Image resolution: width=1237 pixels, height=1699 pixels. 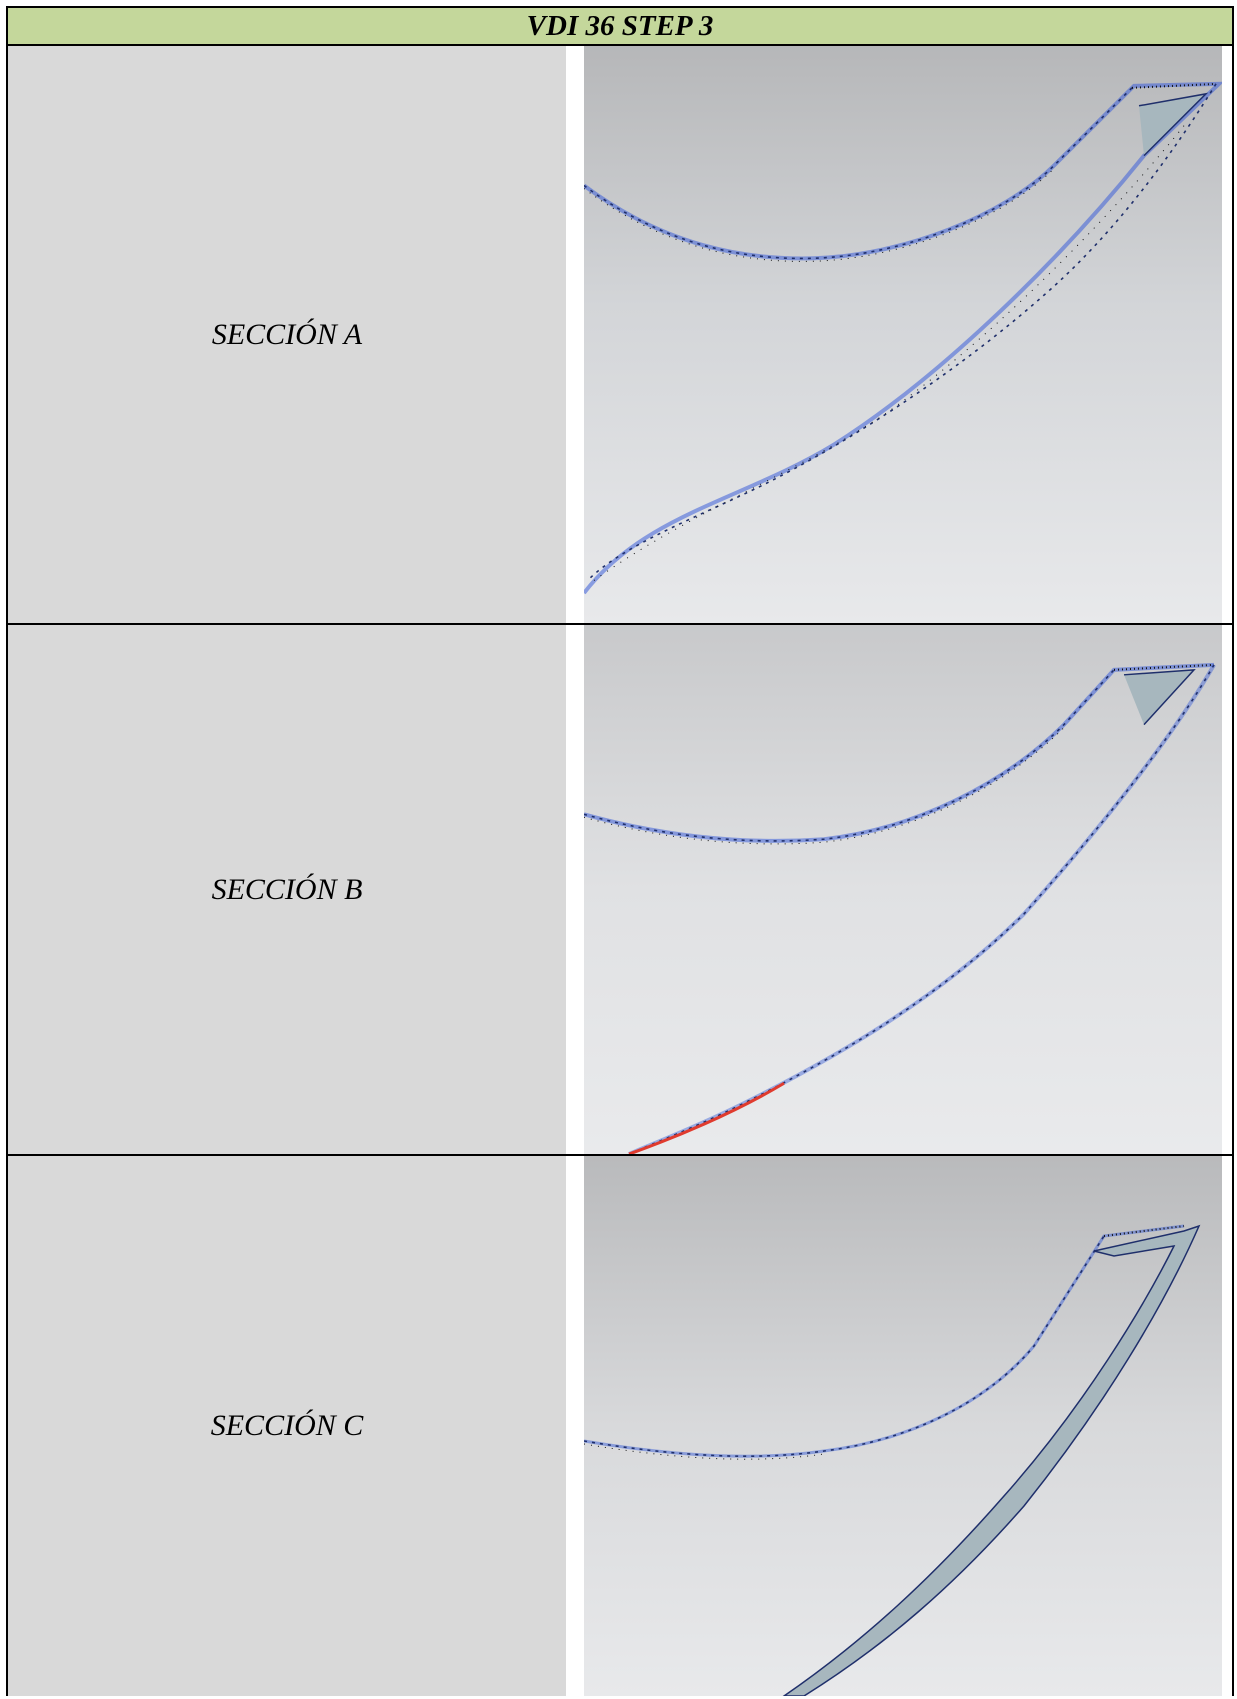 I want to click on section-label: SECCIÓN C, so click(x=287, y=1425).